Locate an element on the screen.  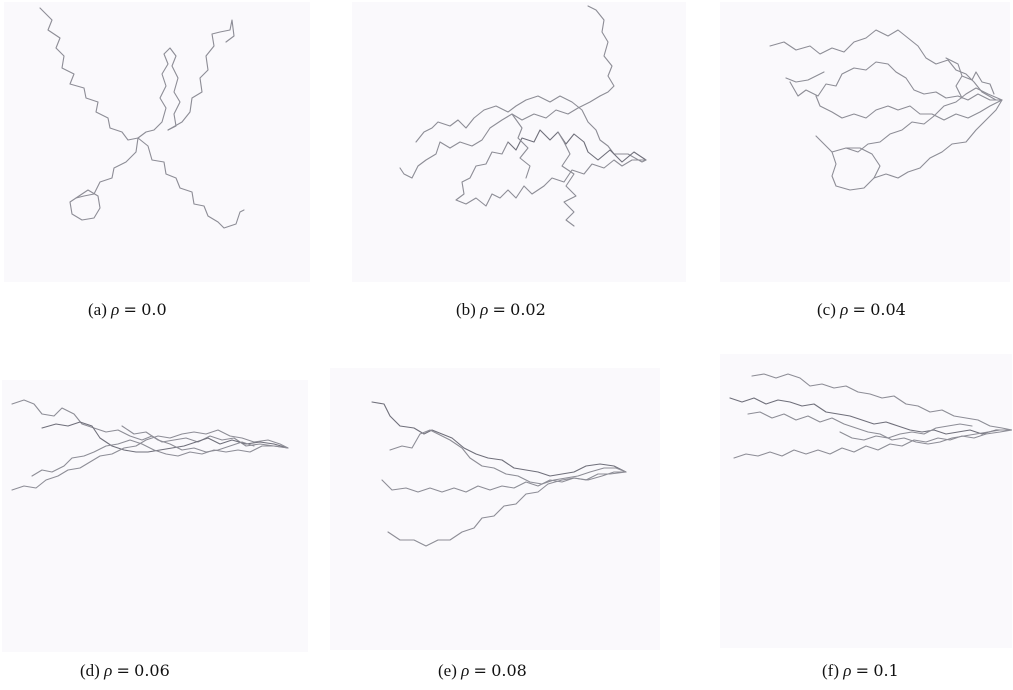
caption-a: (a) ρ = 0.0 is located at coordinates (127, 310).